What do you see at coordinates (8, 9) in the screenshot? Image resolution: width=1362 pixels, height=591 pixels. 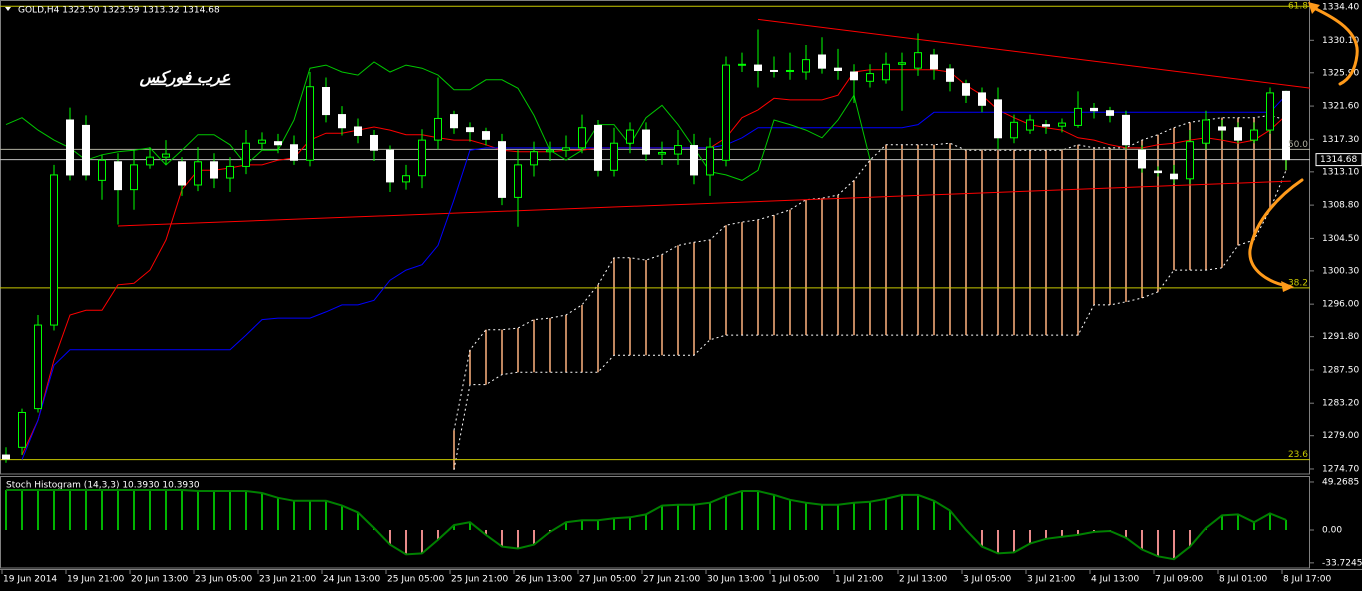 I see `menu-triangle` at bounding box center [8, 9].